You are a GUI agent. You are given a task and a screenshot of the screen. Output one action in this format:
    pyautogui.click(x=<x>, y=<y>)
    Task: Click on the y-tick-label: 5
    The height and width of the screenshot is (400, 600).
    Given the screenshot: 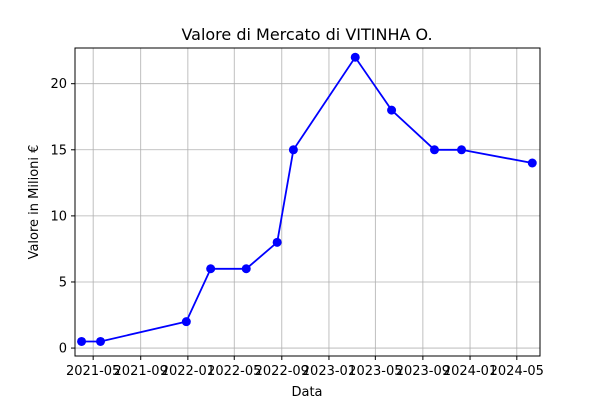 What is the action you would take?
    pyautogui.click(x=63, y=282)
    